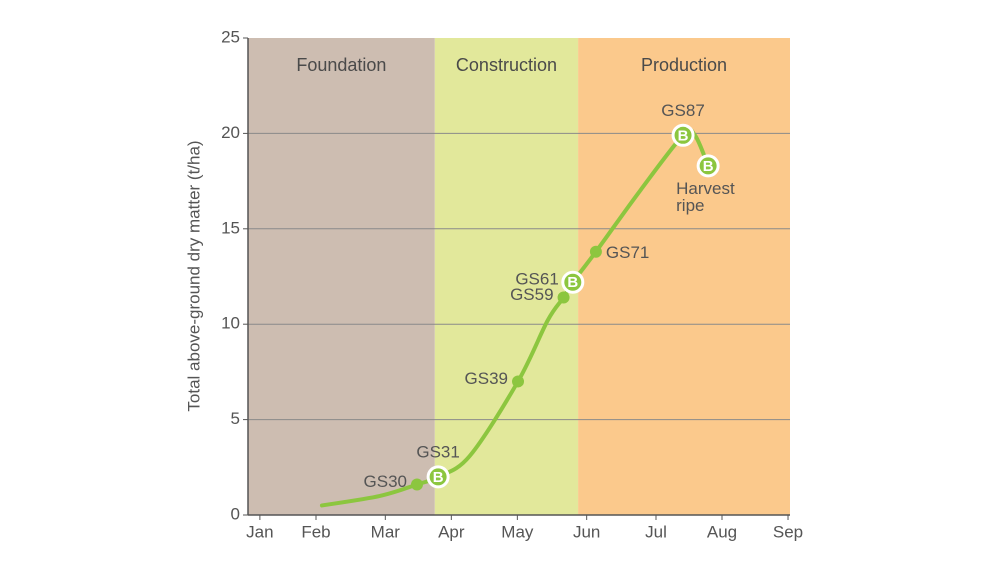  Describe the element at coordinates (385, 481) in the screenshot. I see `stage-label: GS30` at that location.